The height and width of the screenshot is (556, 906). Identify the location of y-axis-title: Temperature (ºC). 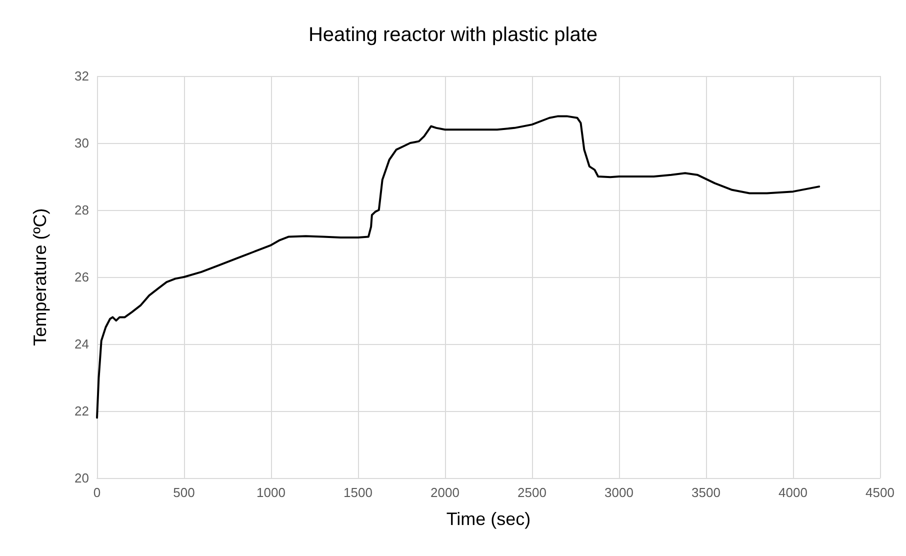
(40, 277).